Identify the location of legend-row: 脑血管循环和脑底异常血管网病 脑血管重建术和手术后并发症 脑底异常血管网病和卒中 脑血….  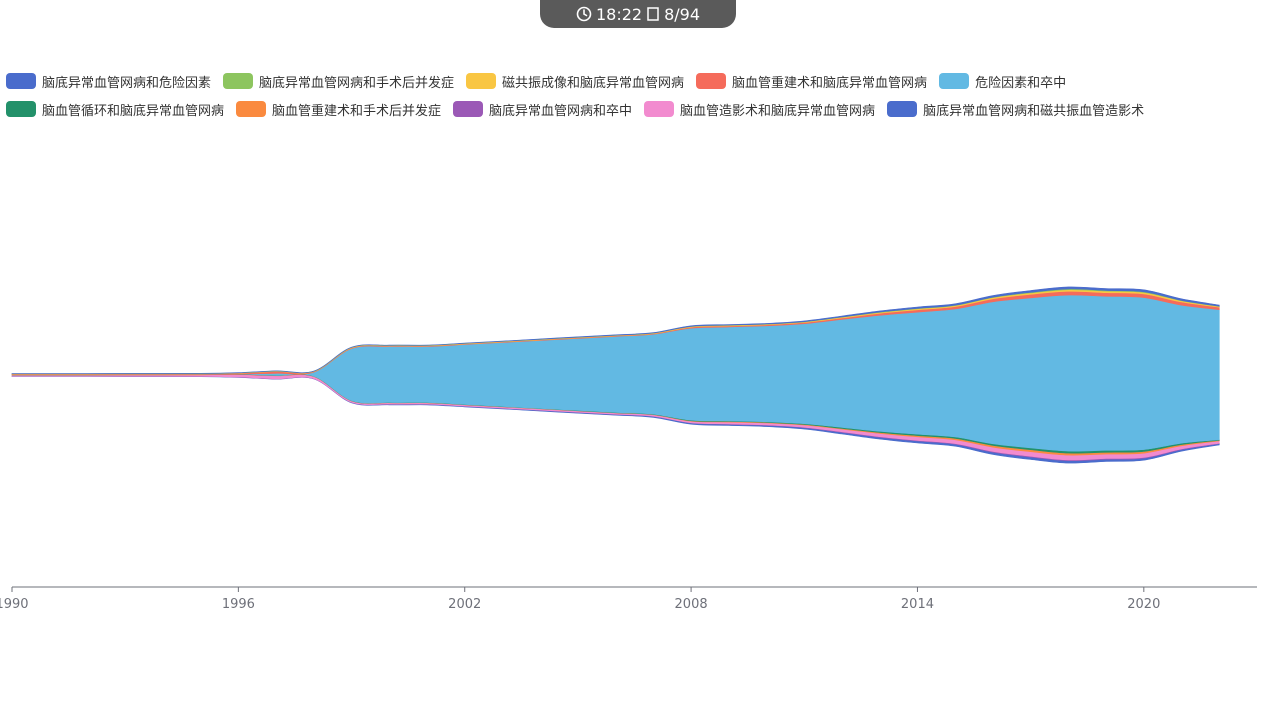
(581, 109).